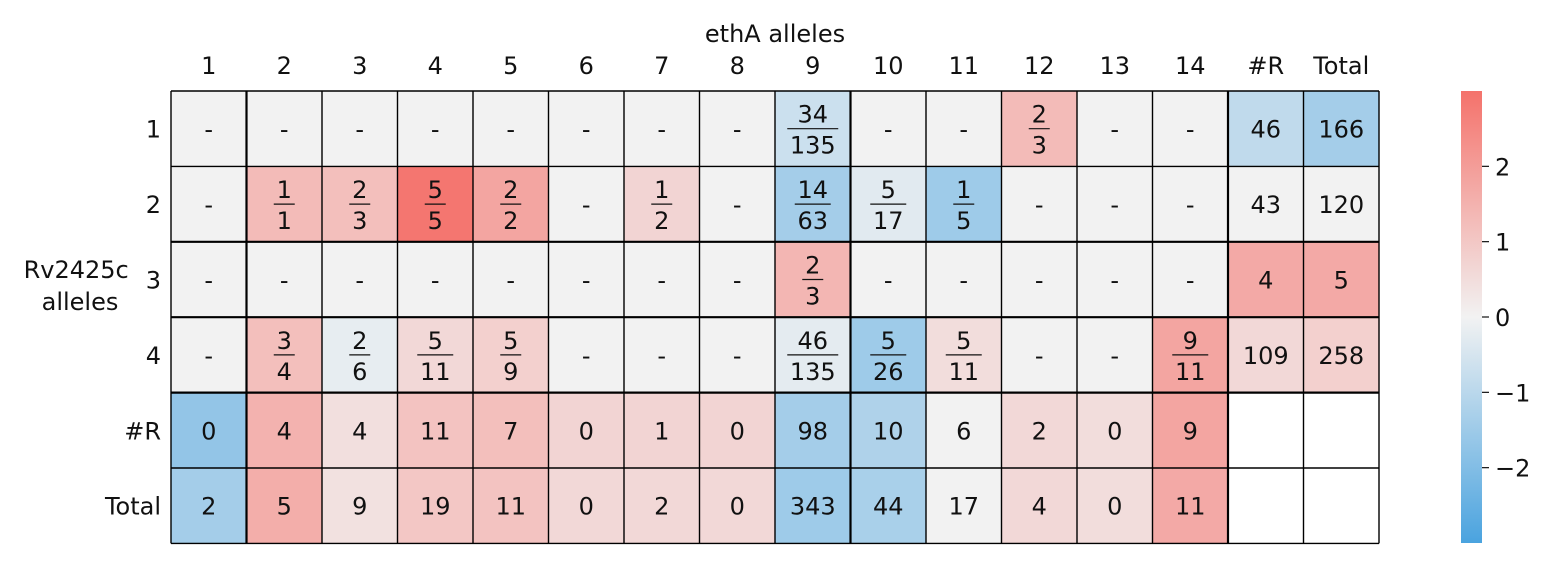  Describe the element at coordinates (132, 507) in the screenshot. I see `row-label: Total` at that location.